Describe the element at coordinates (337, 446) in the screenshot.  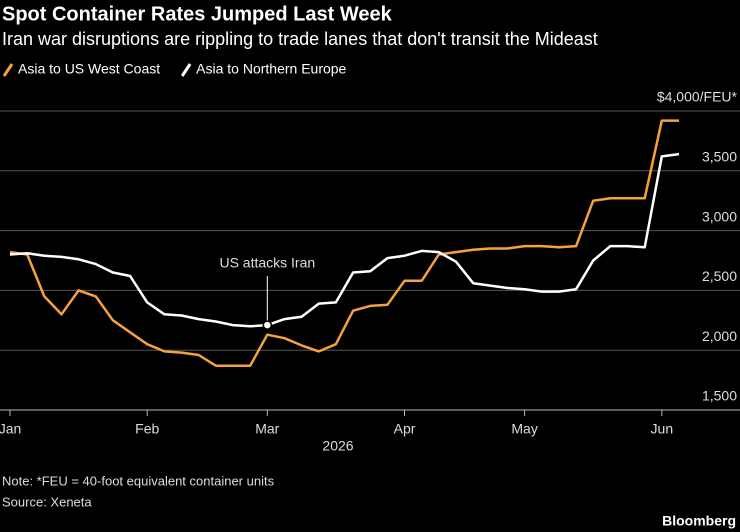
I see `x-axis-label: 2026` at that location.